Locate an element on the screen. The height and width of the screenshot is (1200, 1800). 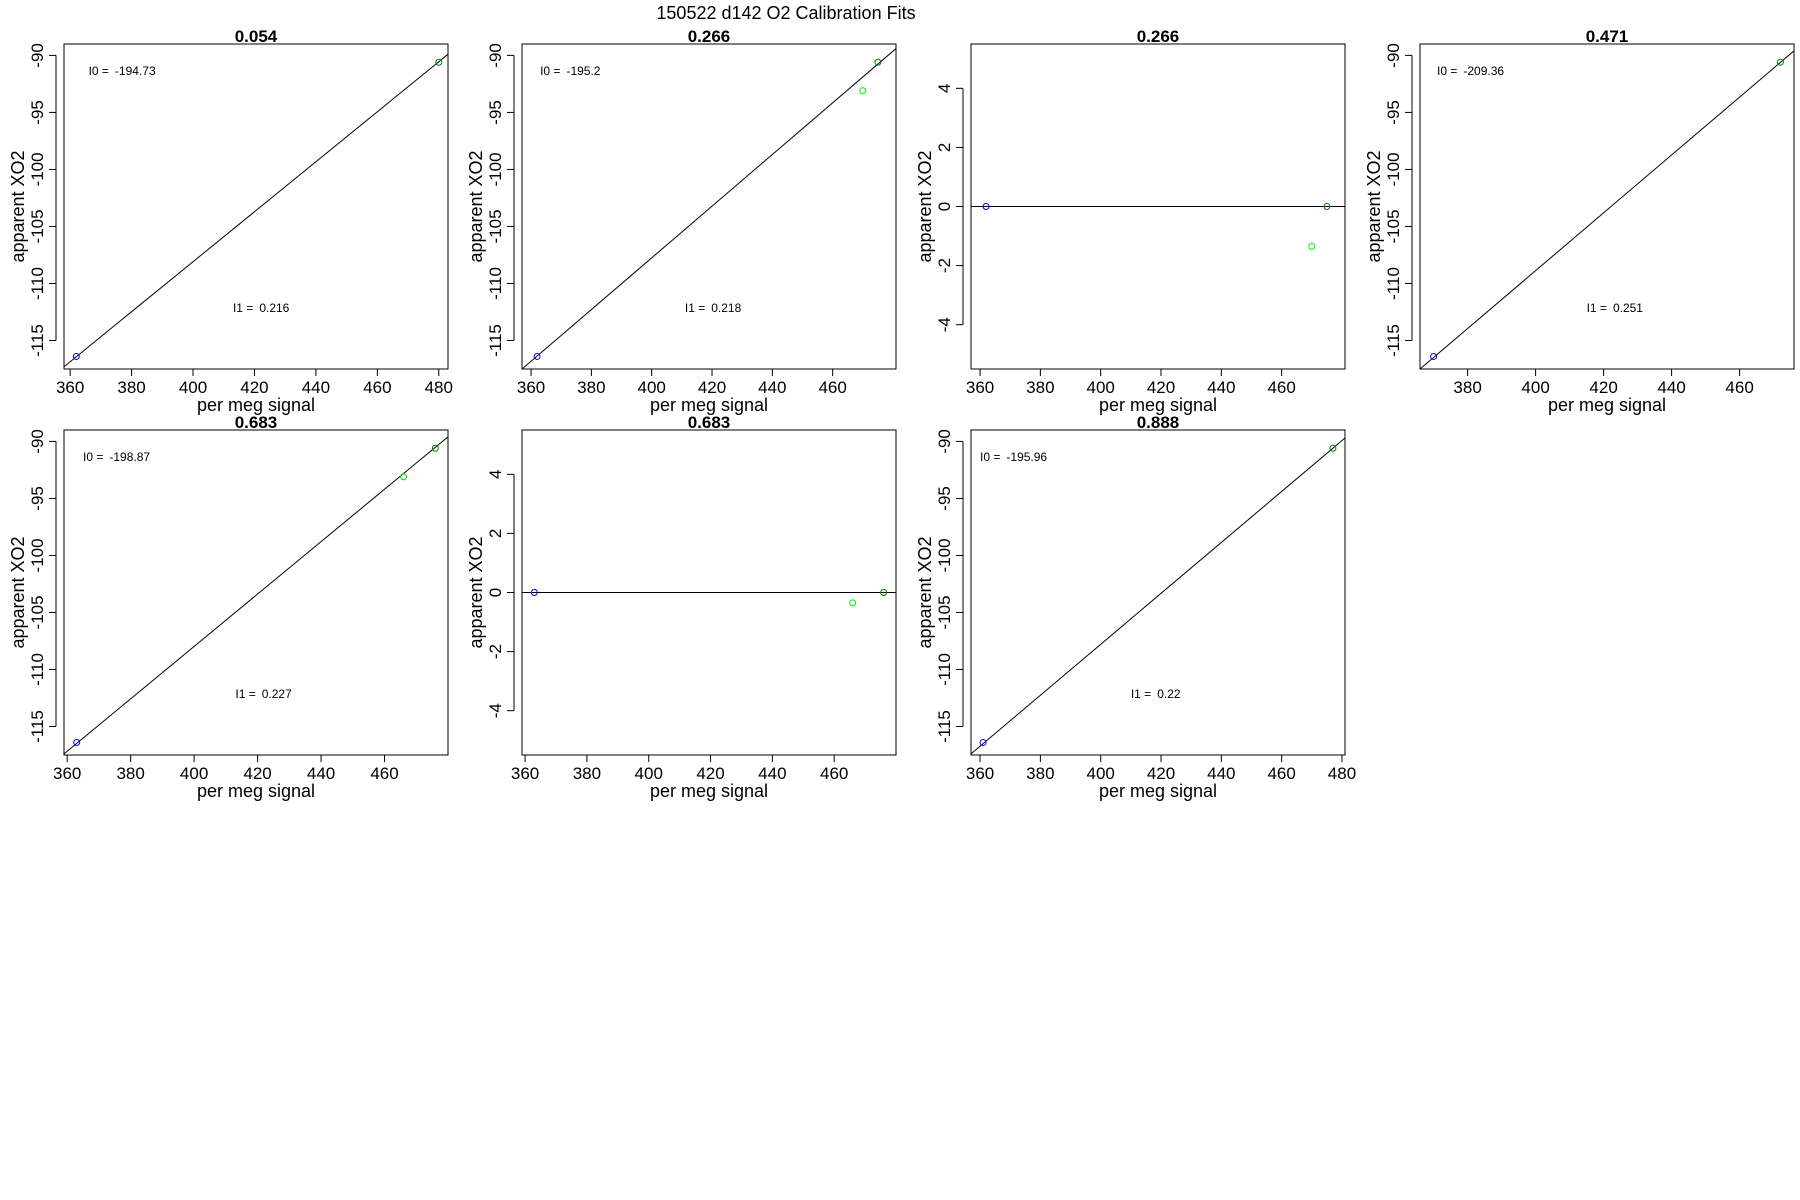
annotation-value: 0.218 is located at coordinates (726, 308).